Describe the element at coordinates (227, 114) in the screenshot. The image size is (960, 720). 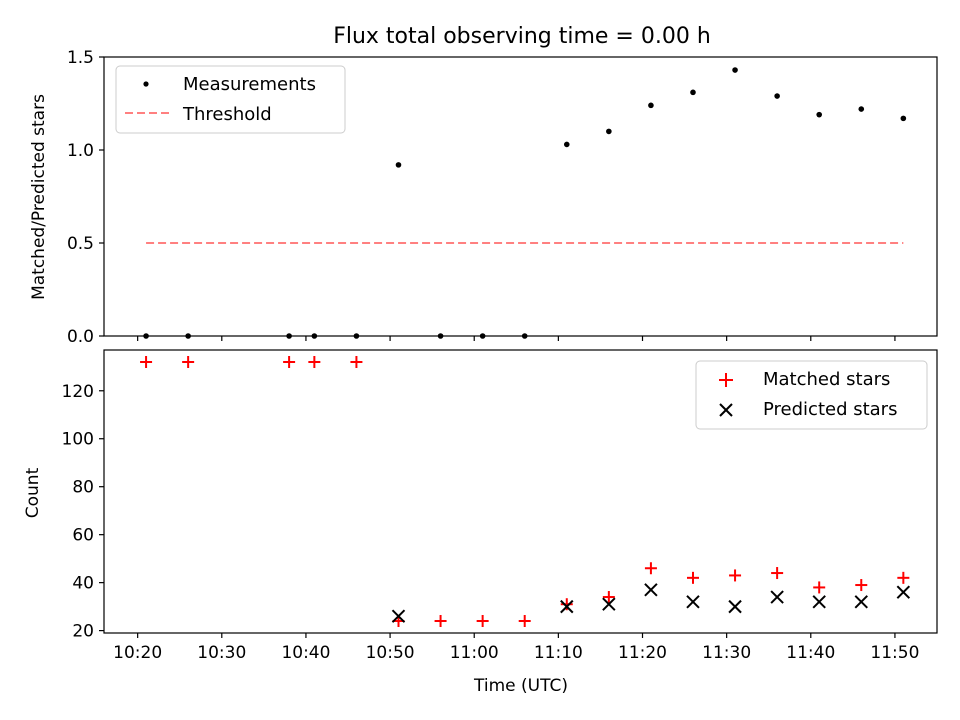
I see `legend-label-threshold: Threshold` at that location.